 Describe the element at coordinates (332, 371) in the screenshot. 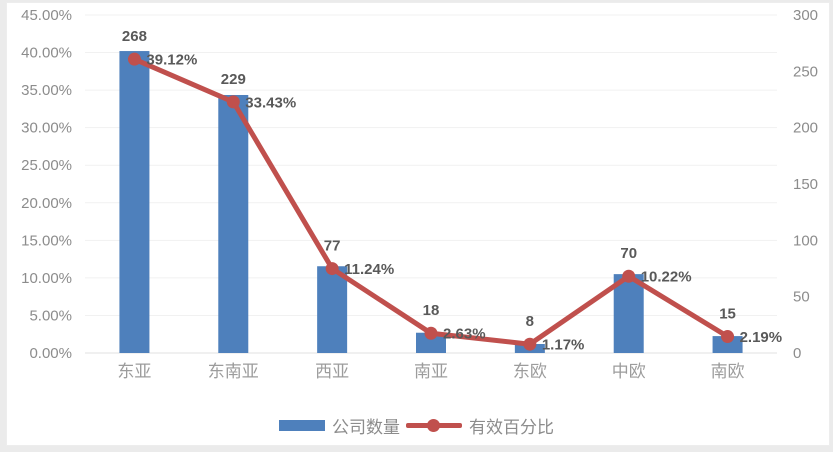

I see `category-label: 西亚` at that location.